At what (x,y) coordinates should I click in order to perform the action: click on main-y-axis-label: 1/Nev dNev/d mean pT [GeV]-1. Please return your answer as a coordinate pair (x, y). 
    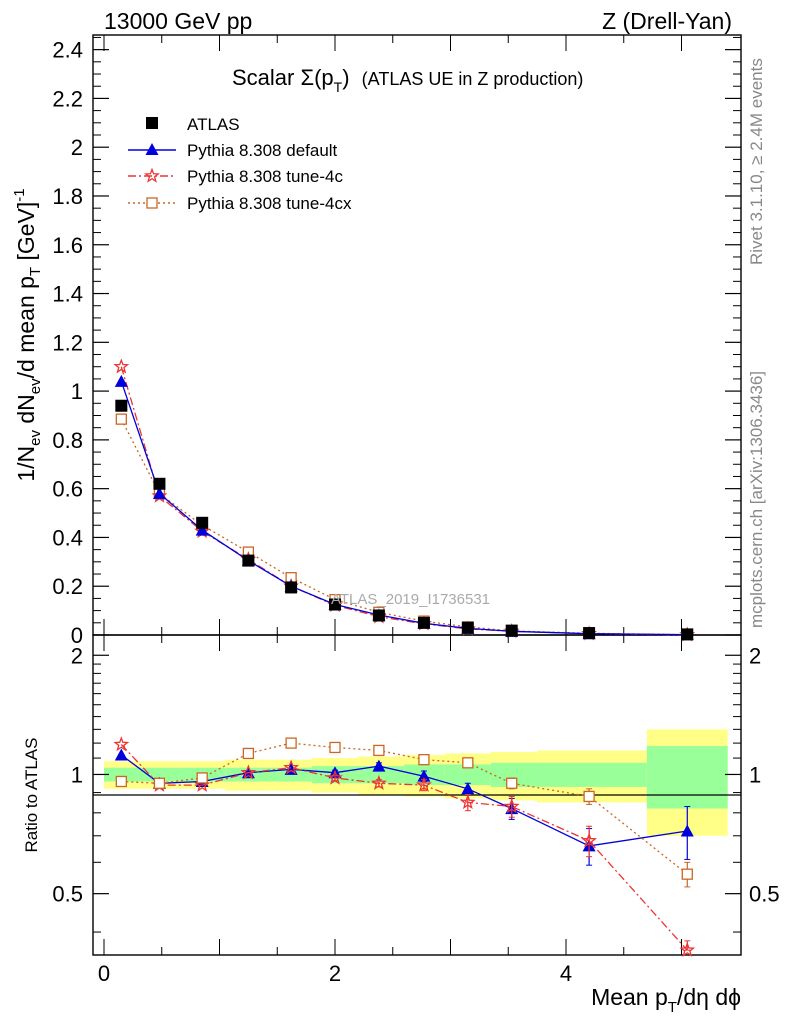
    Looking at the image, I should click on (27, 334).